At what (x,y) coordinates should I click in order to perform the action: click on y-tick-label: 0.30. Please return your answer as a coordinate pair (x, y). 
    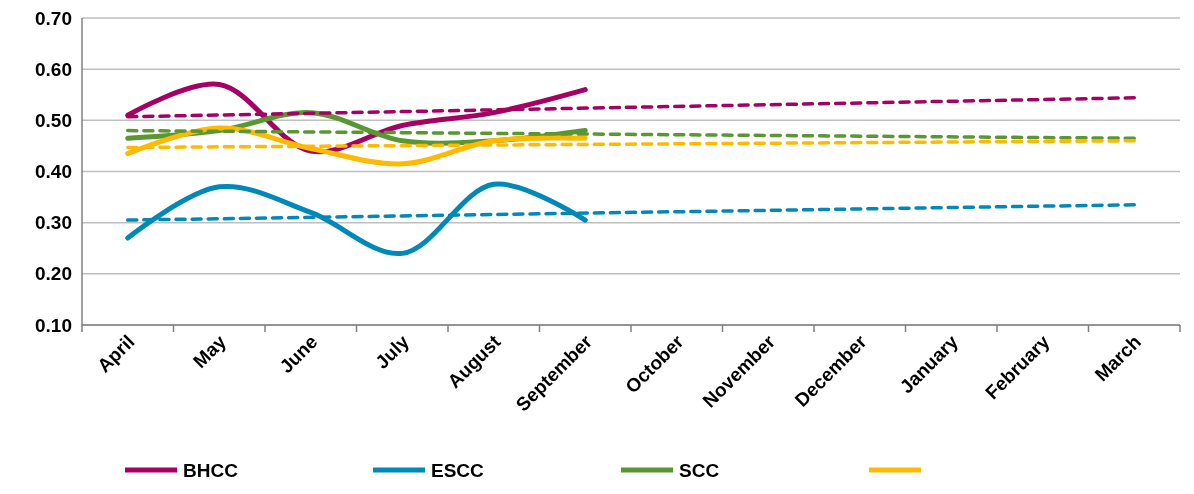
    Looking at the image, I should click on (53, 223).